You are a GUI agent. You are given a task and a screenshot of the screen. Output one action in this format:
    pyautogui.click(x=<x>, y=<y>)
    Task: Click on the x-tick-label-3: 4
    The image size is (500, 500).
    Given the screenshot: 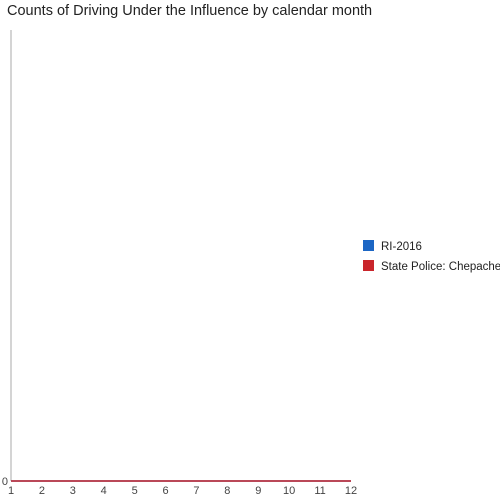 What is the action you would take?
    pyautogui.click(x=104, y=491)
    